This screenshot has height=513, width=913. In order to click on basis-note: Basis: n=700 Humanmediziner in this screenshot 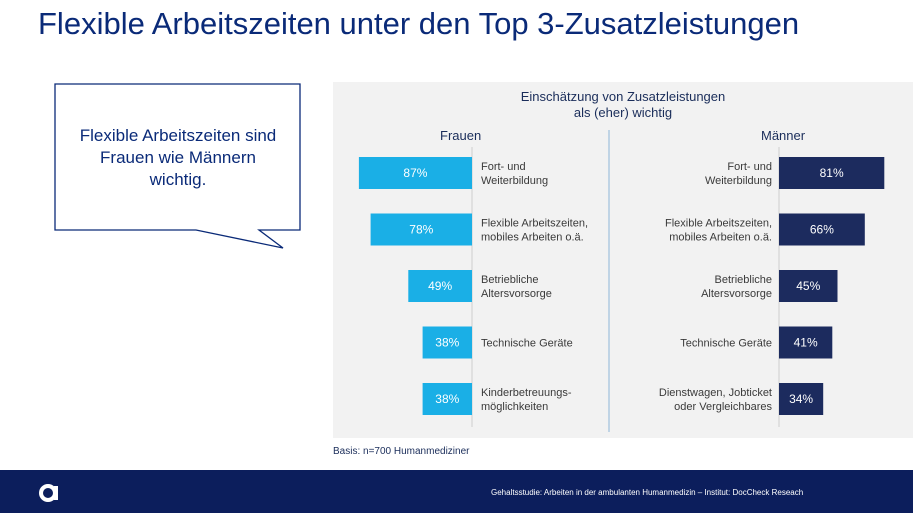, I will do `click(401, 451)`.